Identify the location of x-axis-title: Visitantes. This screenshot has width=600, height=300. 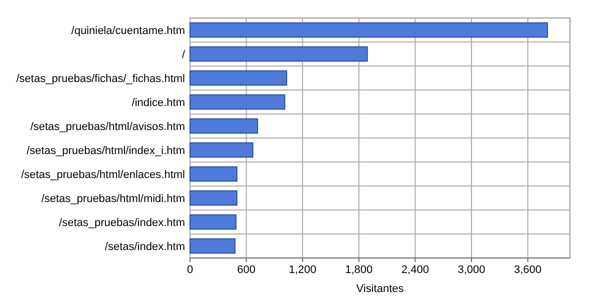
(380, 289).